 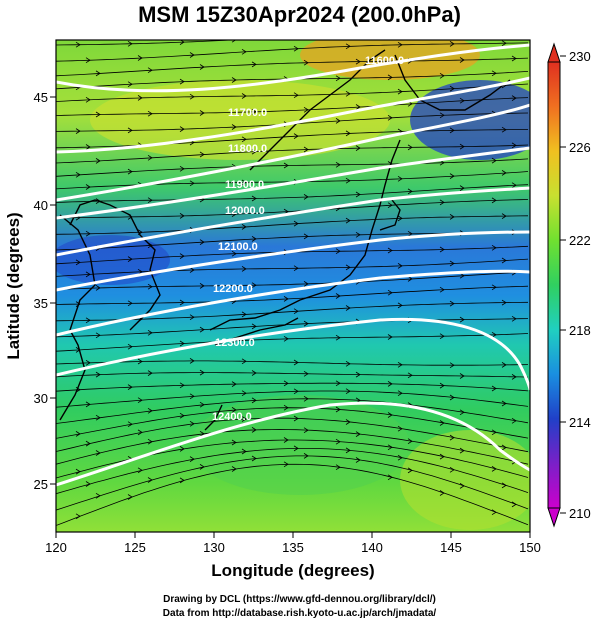 I want to click on contour-label: 12000.0, so click(x=245, y=211).